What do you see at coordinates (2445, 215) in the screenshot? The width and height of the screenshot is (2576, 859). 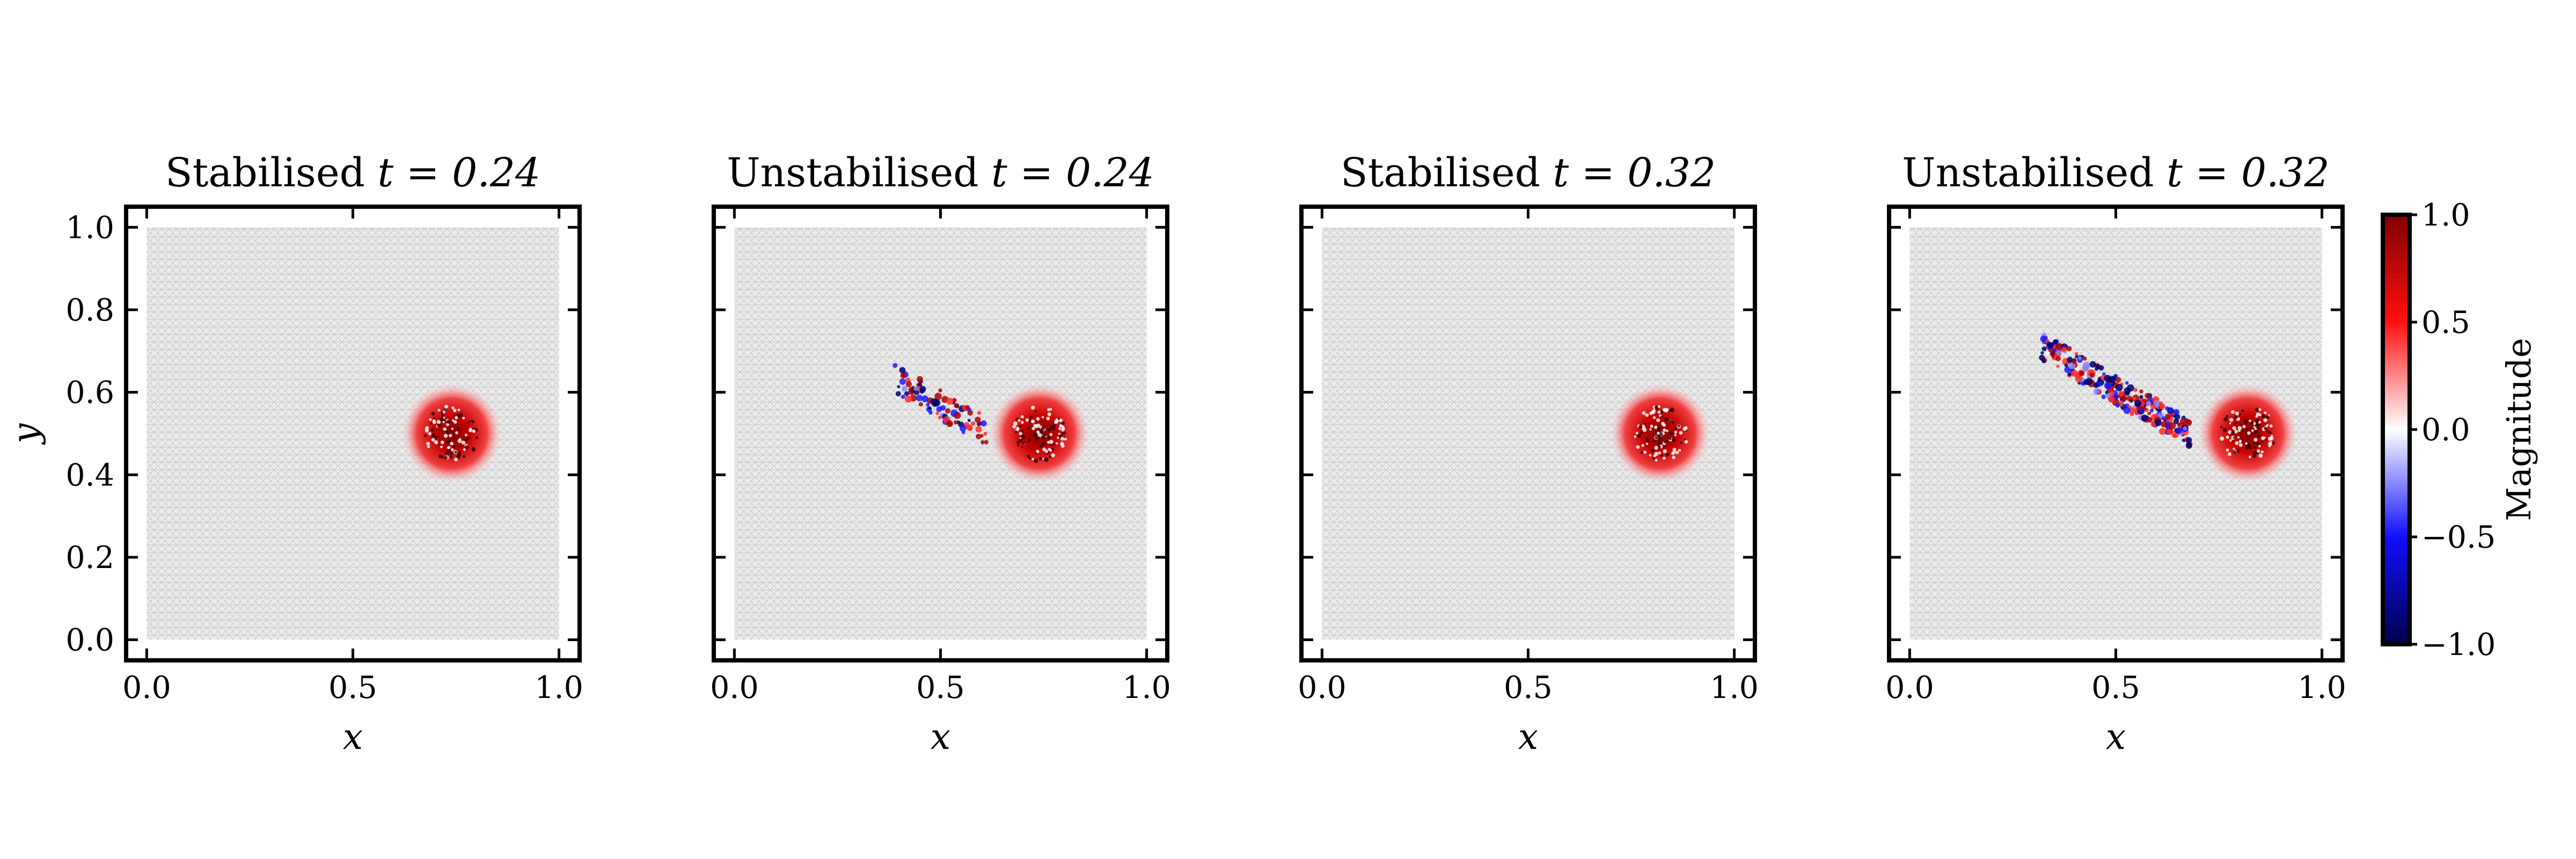 I see `colorbar-tick-label: 1.0` at bounding box center [2445, 215].